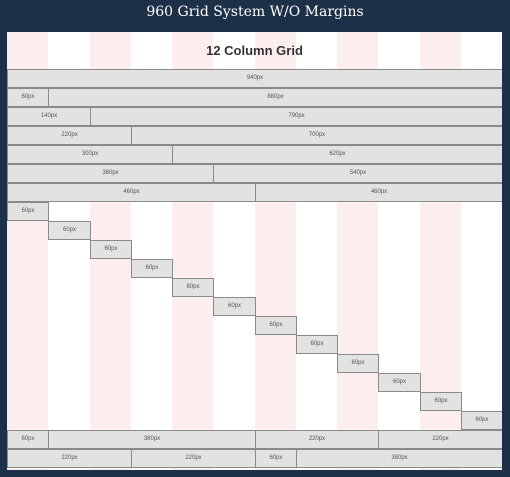  I want to click on grid-cell: 790px, so click(296, 116).